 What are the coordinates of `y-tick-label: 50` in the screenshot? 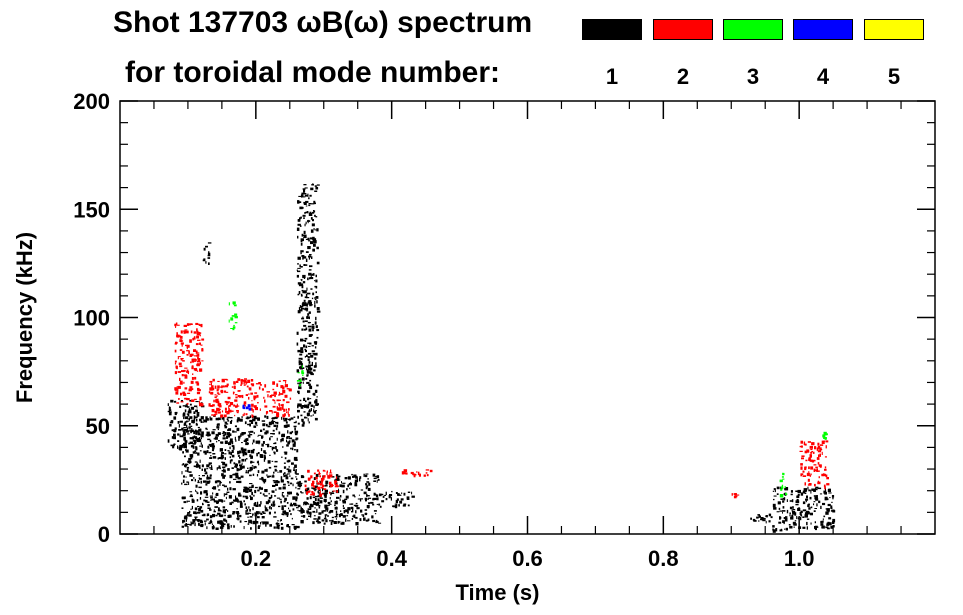 It's located at (98, 426).